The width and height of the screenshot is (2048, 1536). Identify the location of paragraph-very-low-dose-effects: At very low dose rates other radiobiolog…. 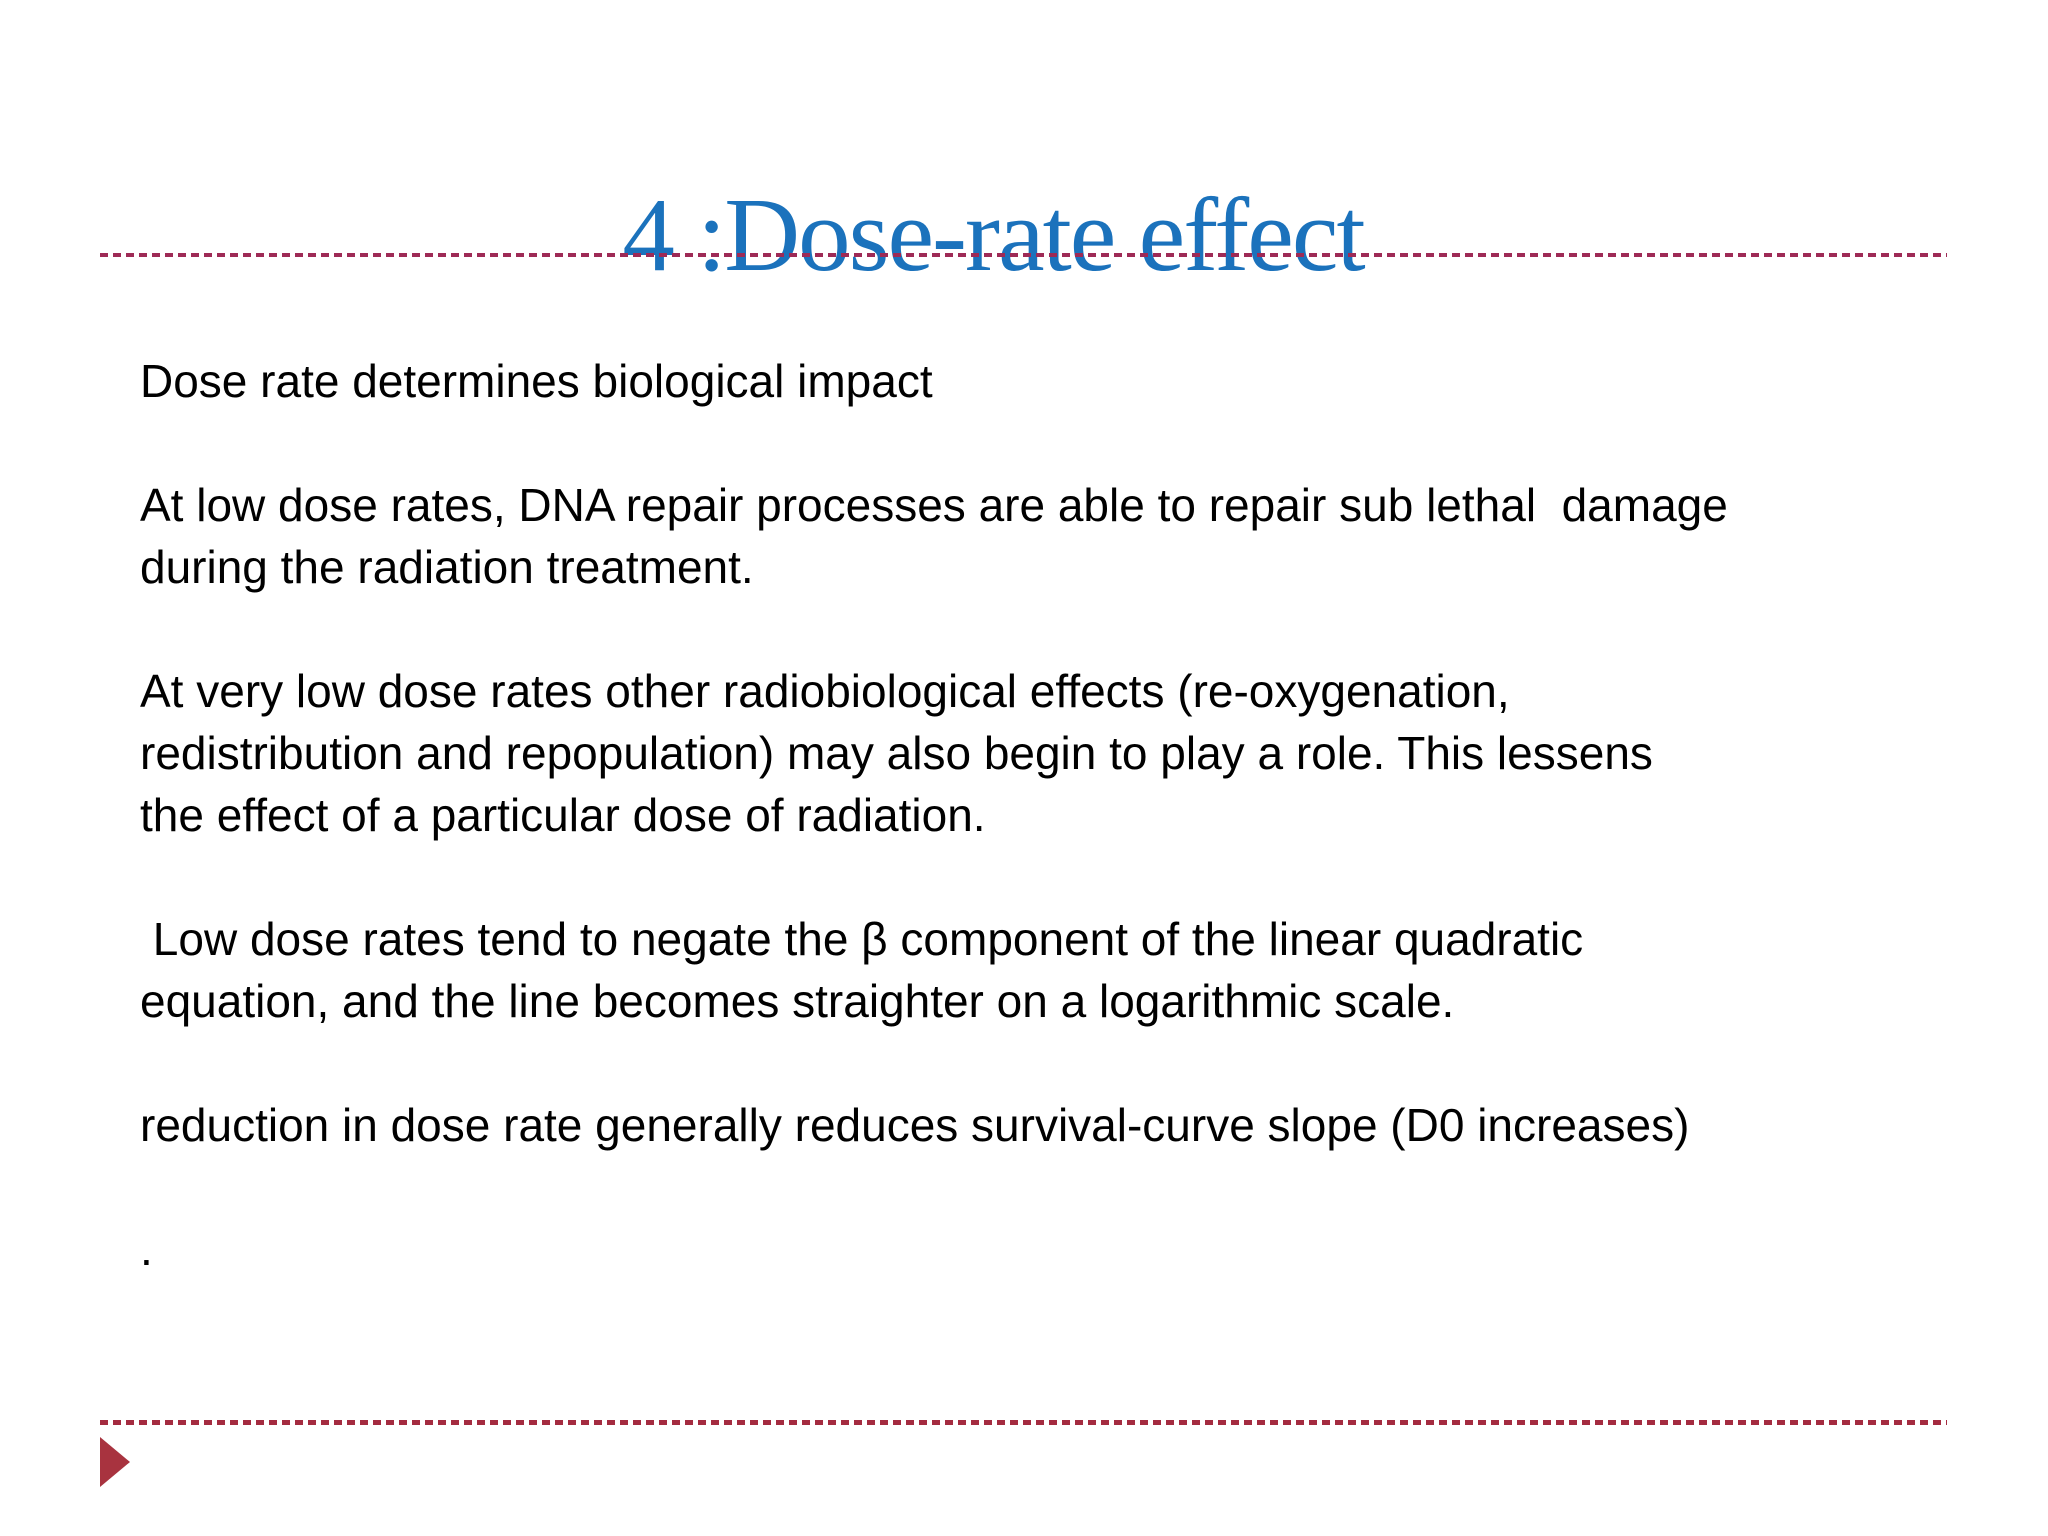
(896, 753).